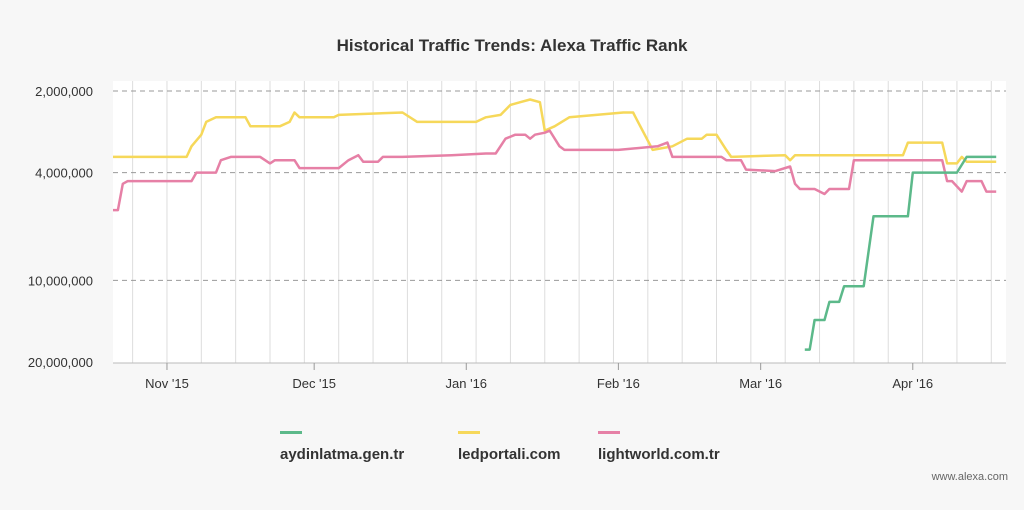 The image size is (1024, 510). Describe the element at coordinates (900, 253) in the screenshot. I see `series-line-aydinlatma-gen-tr` at that location.